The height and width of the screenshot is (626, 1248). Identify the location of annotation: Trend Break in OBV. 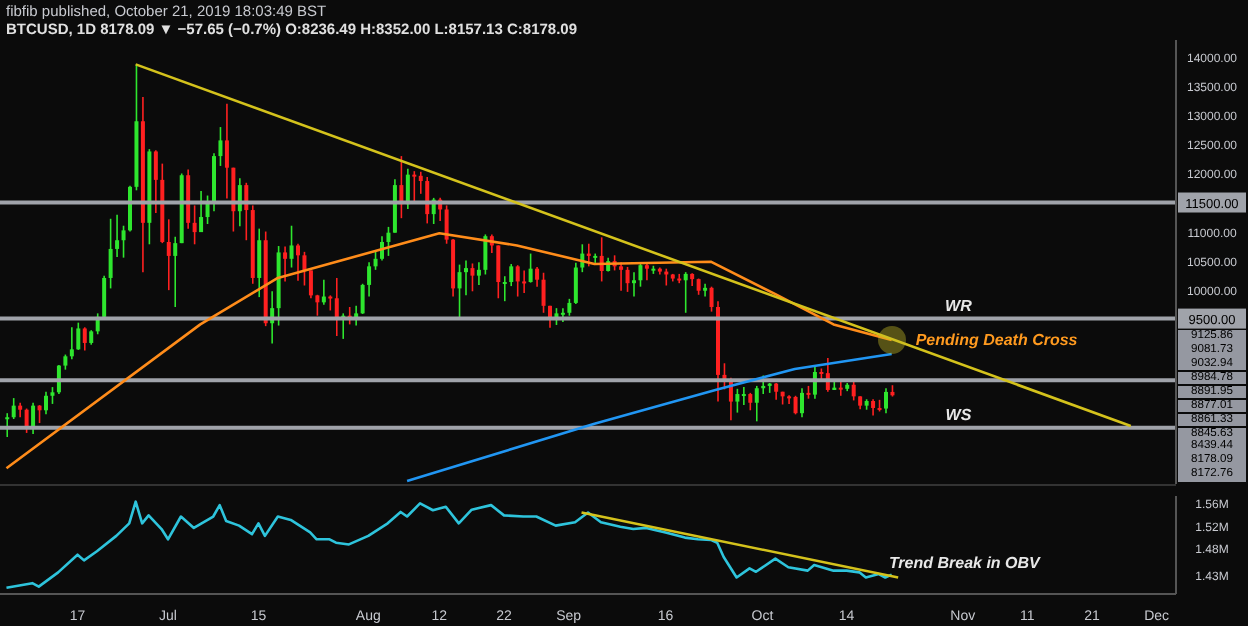
(964, 563).